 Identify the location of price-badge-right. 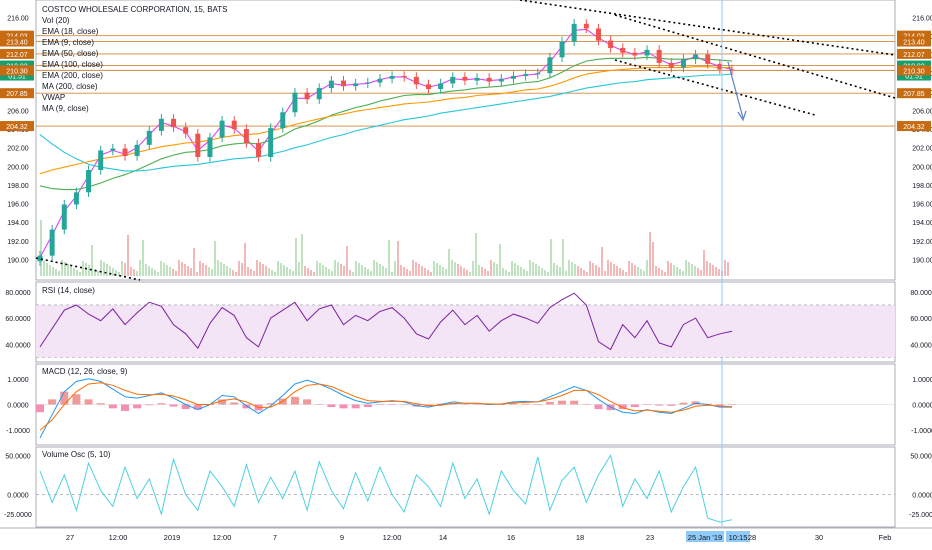
(914, 53).